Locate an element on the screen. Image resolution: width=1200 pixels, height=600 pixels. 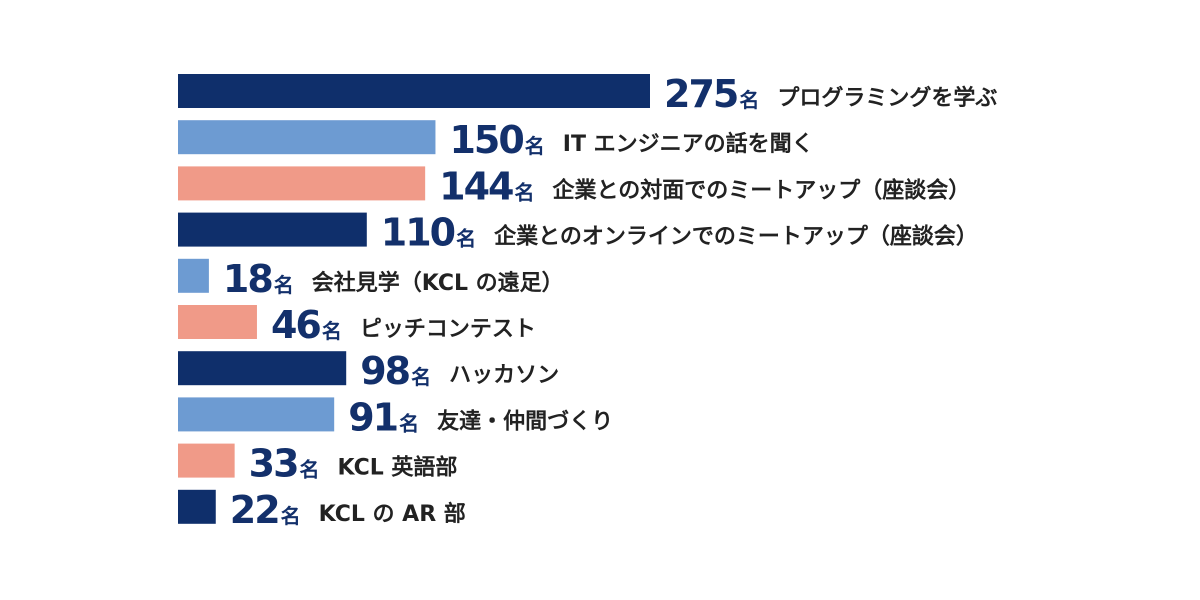
bar-row: 150 名 IT エンジニアの話を聞く is located at coordinates (496, 140).